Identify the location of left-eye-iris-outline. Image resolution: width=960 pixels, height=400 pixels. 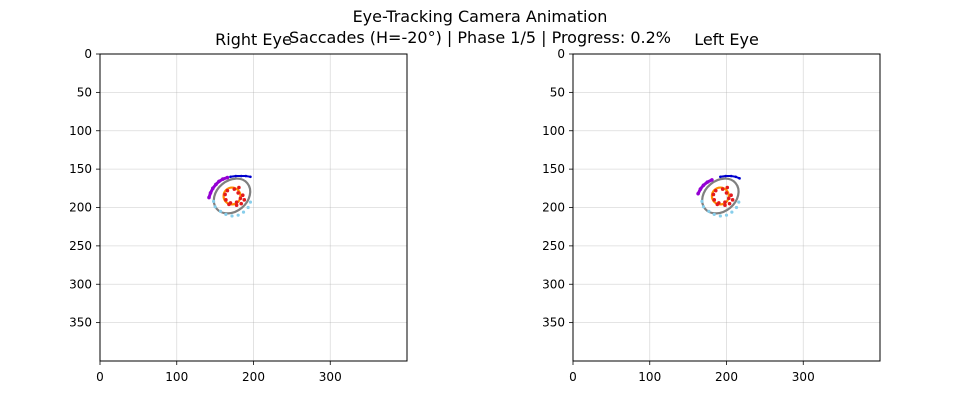
(720, 196).